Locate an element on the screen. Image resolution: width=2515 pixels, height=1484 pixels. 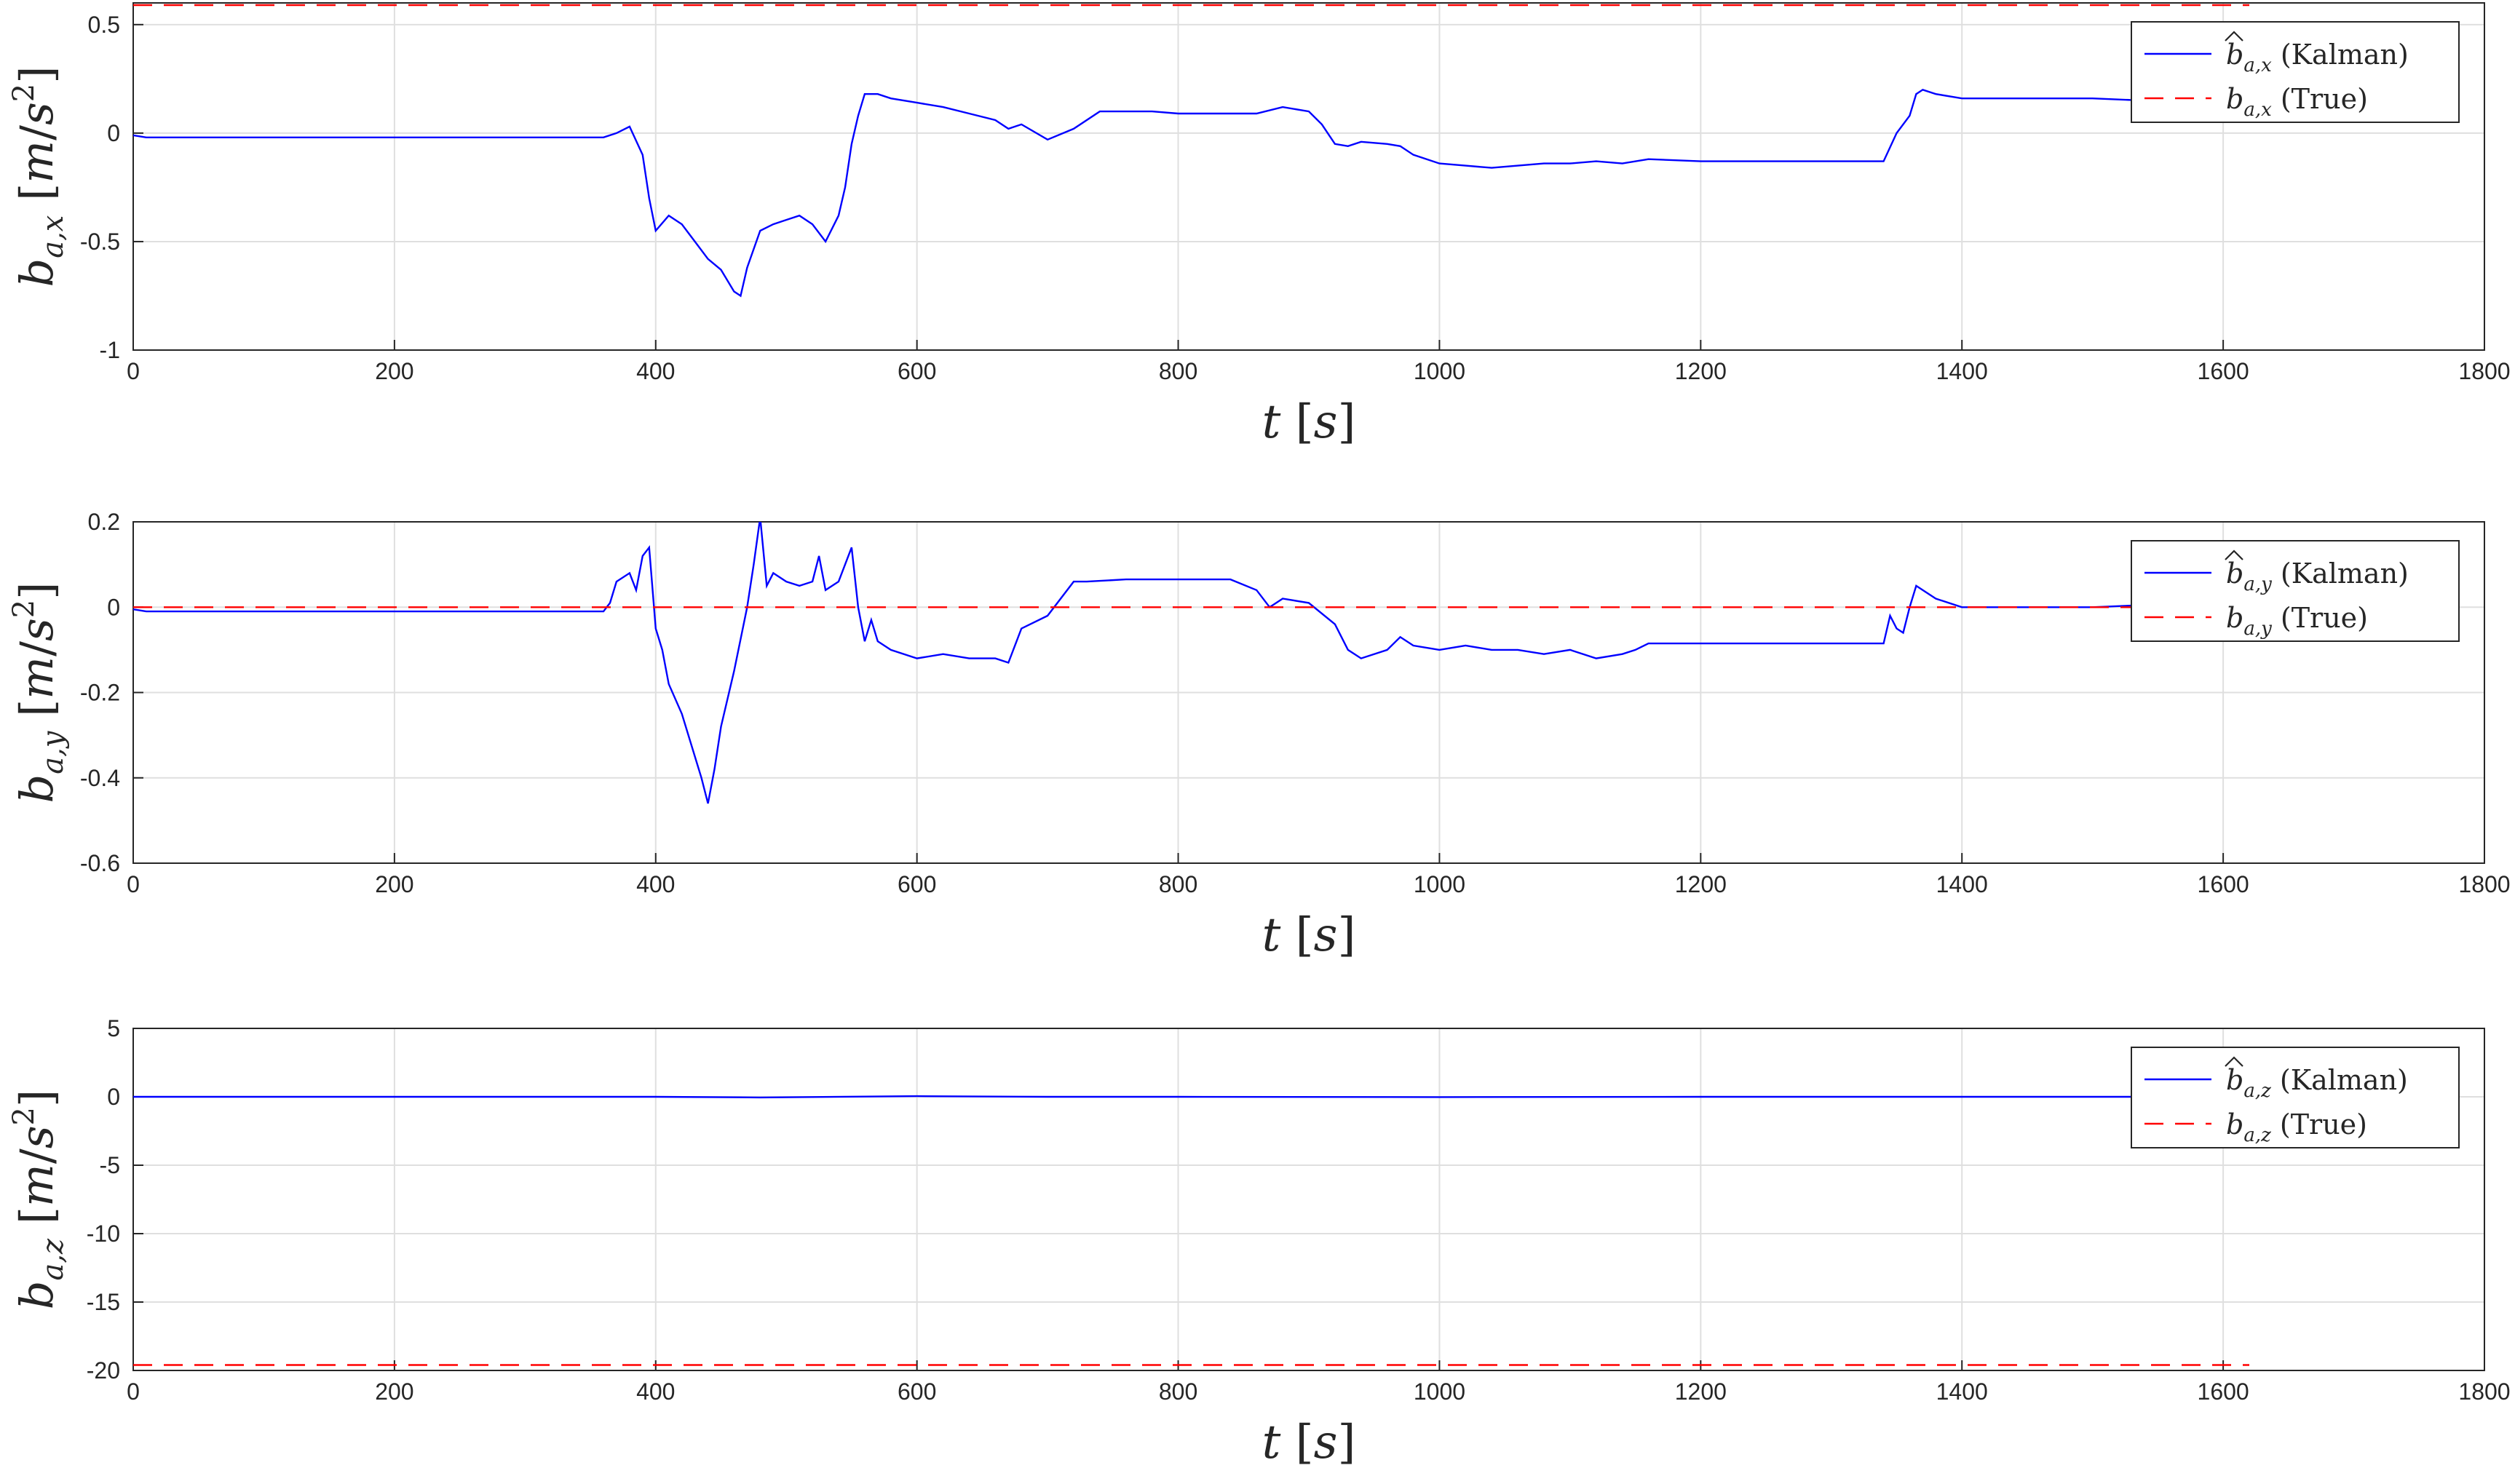
y-label-var: b is located at coordinates (36, 1295).